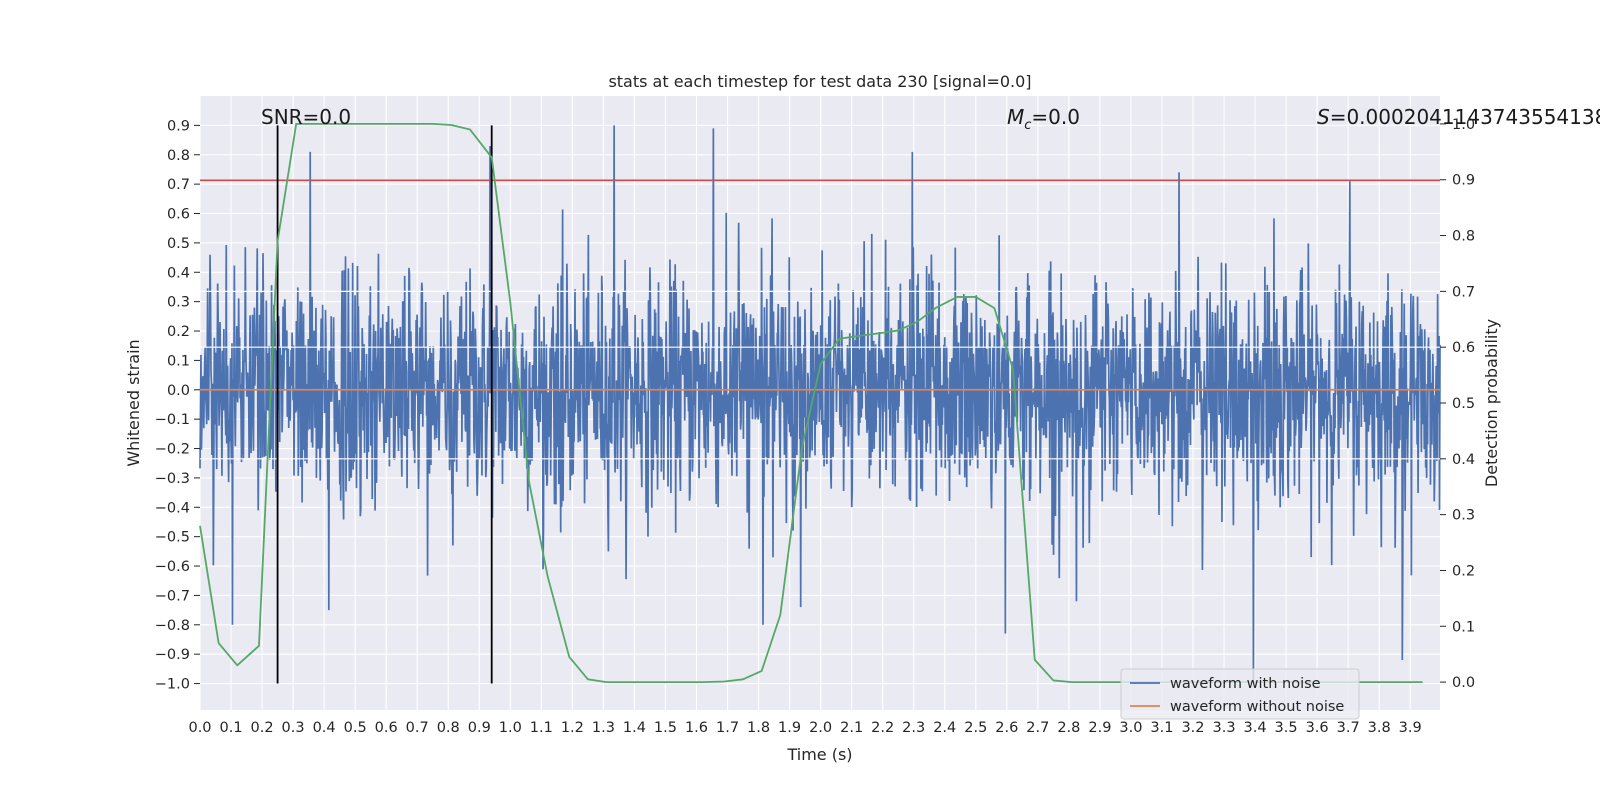 Image resolution: width=1600 pixels, height=800 pixels. I want to click on x-tick-label: 2.1, so click(851, 728).